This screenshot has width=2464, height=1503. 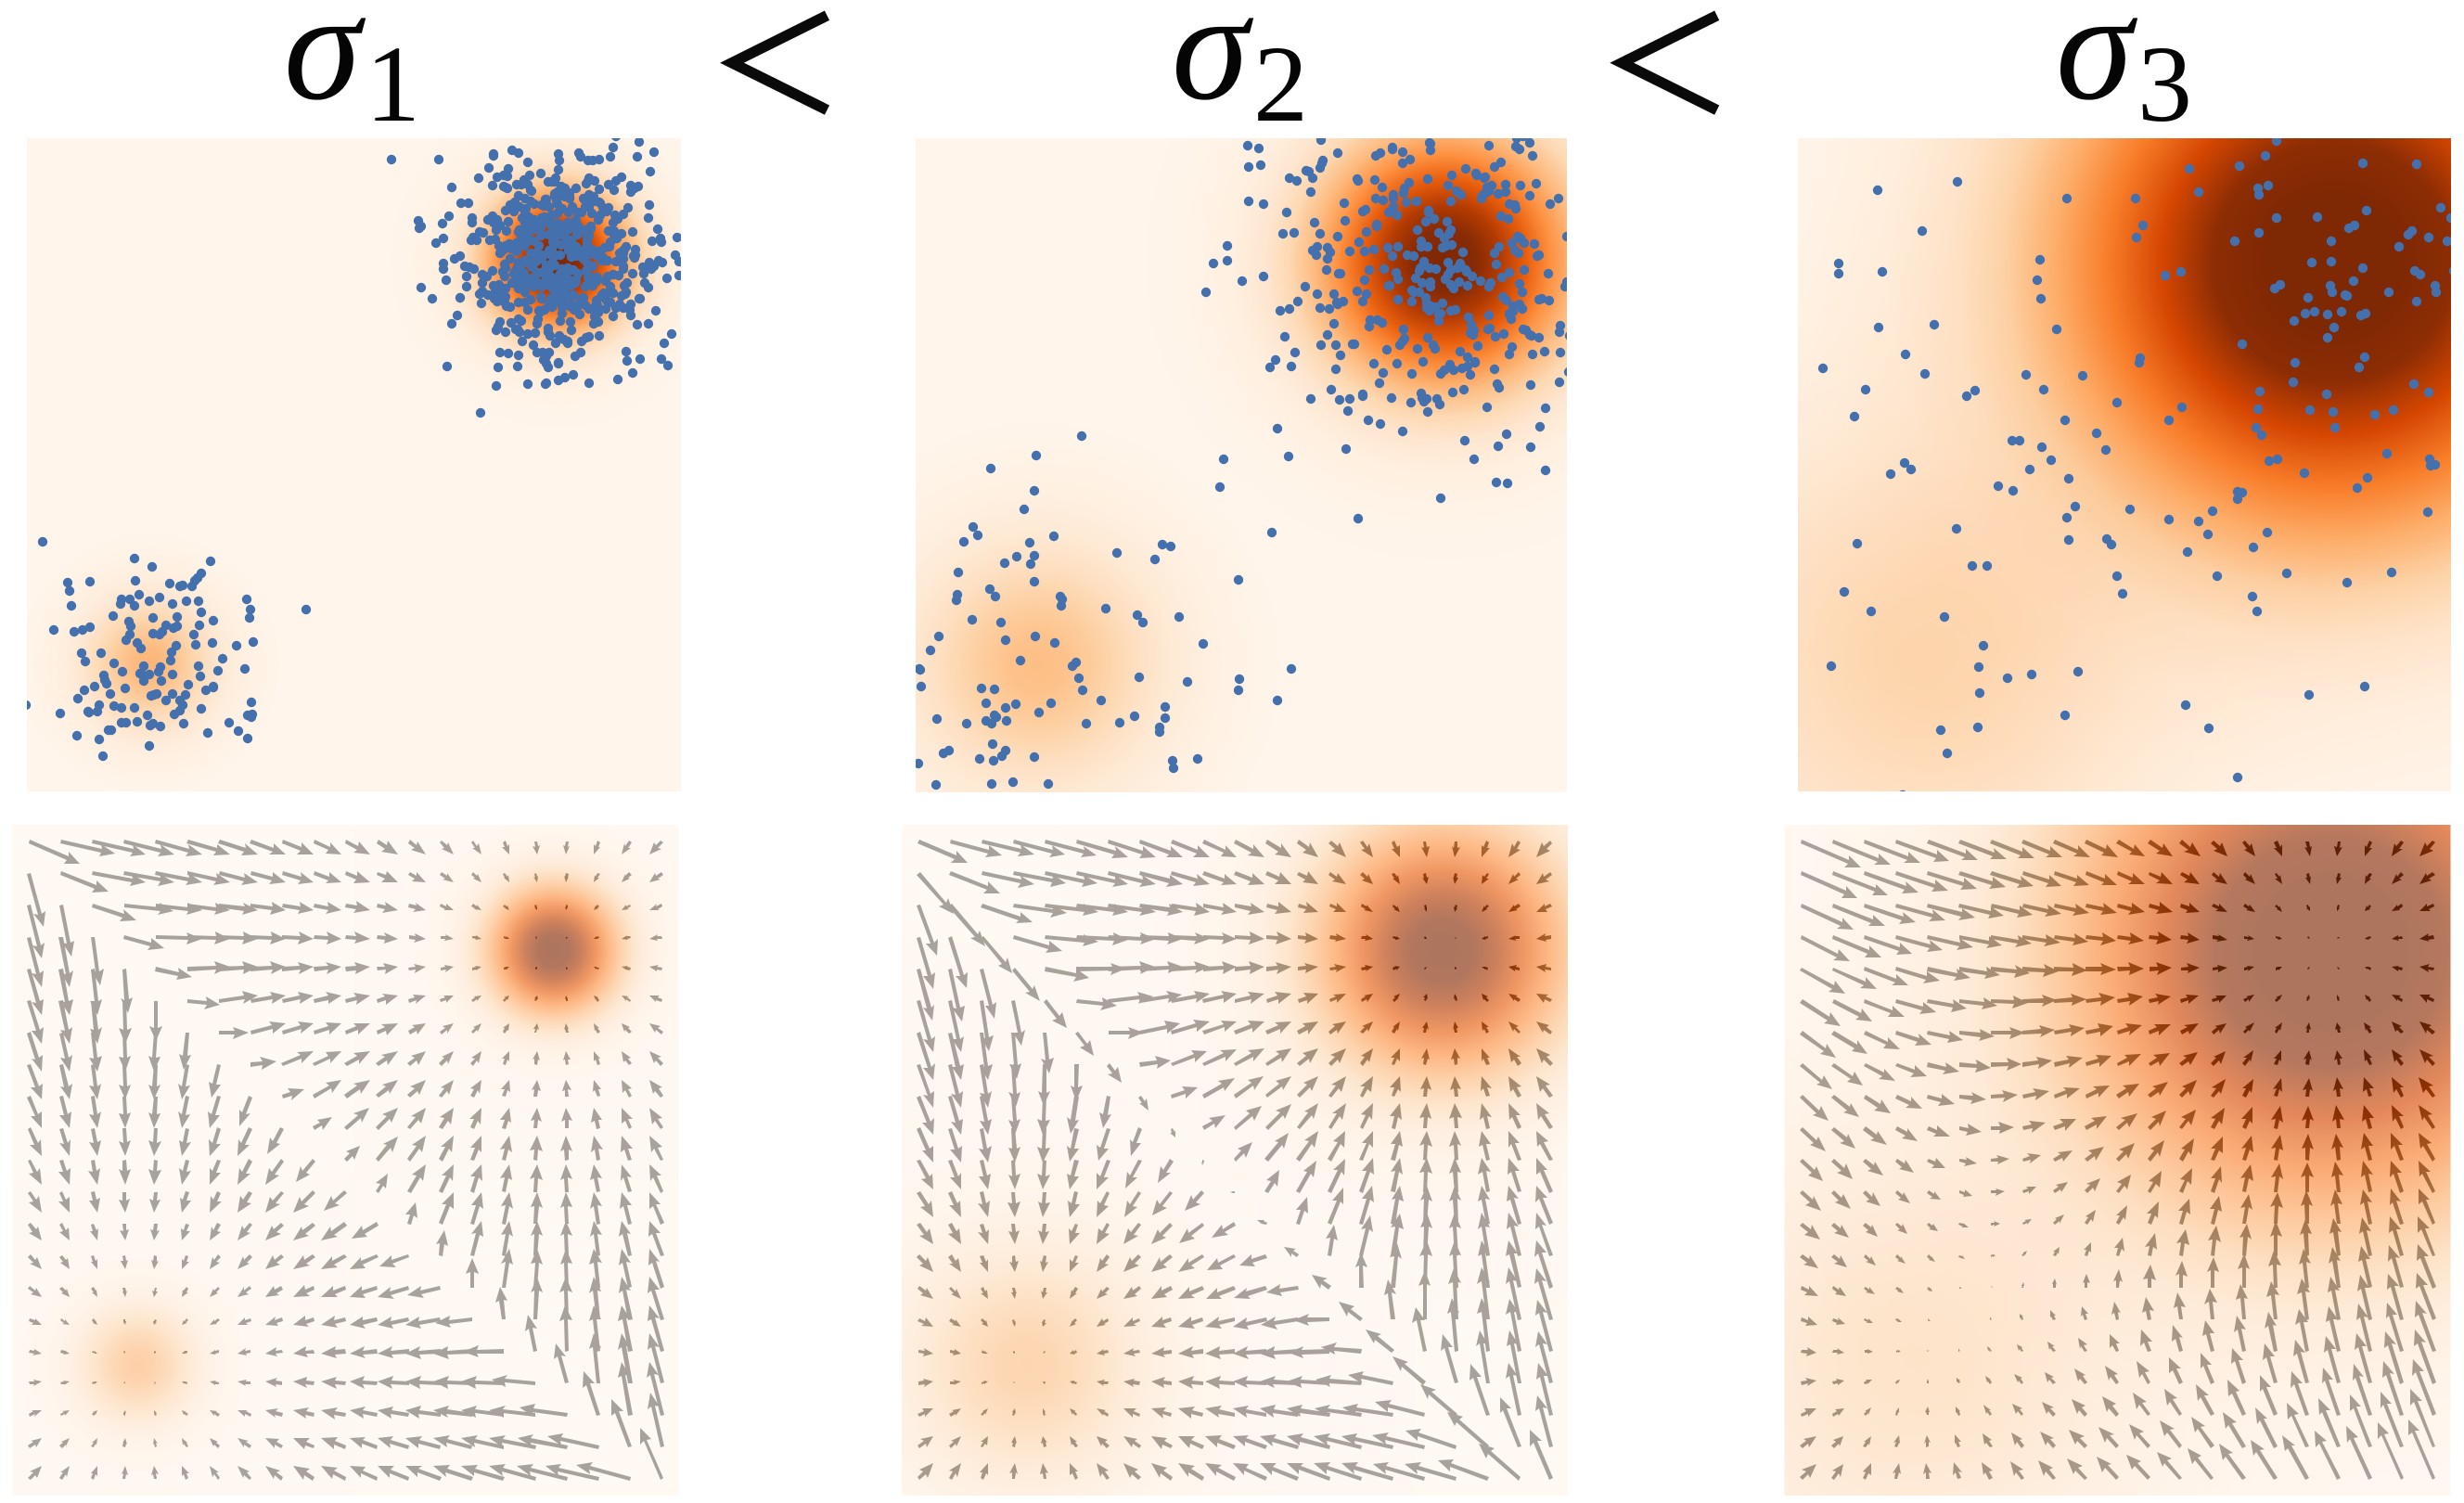 What do you see at coordinates (2164, 84) in the screenshot?
I see `svg-text: 3` at bounding box center [2164, 84].